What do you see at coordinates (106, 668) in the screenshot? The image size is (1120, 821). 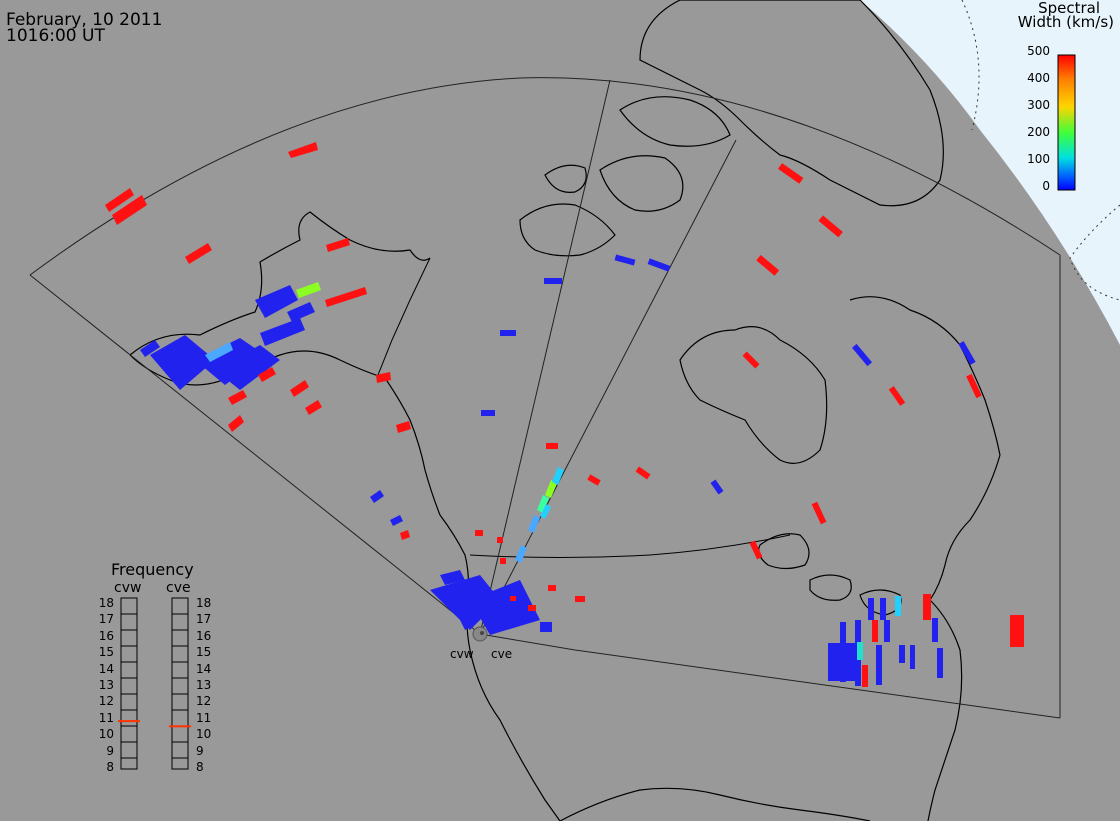 I see `frequency-left-label: 14` at bounding box center [106, 668].